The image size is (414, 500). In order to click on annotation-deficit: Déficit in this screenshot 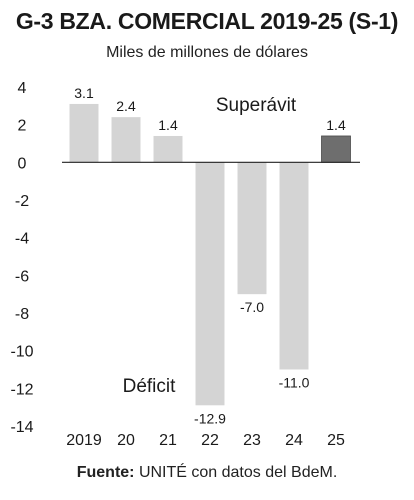, I will do `click(150, 386)`.